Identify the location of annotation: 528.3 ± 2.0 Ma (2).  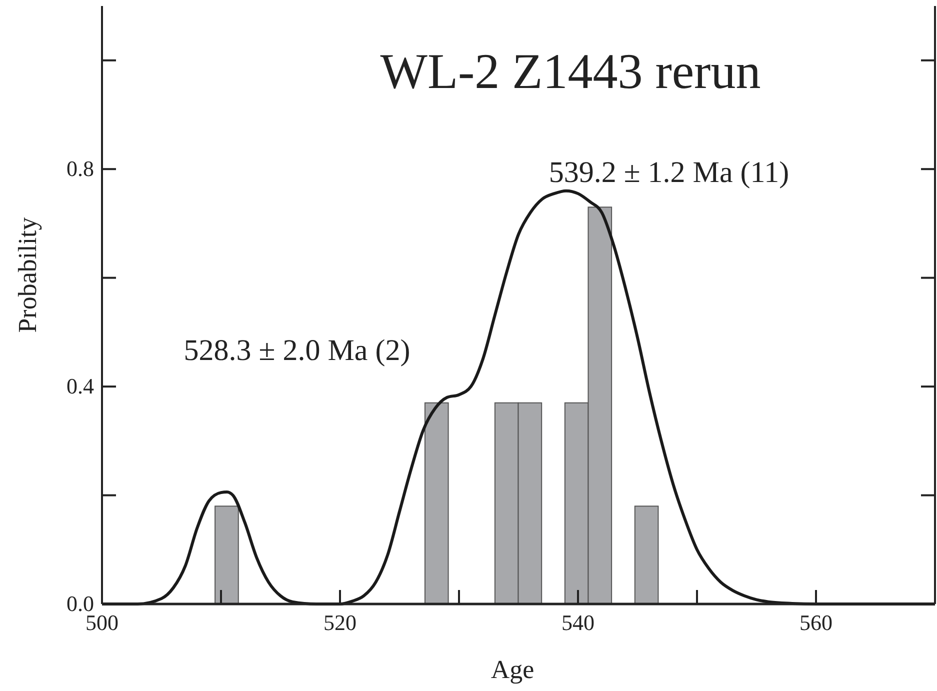
(297, 350).